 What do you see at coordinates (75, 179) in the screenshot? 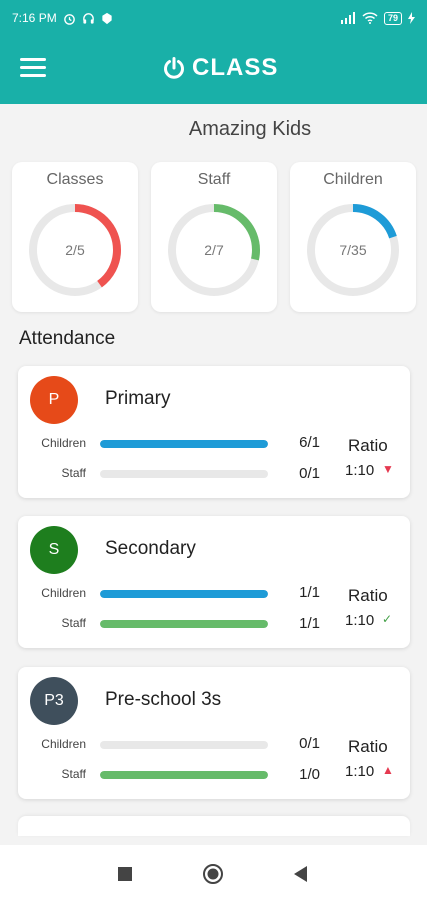
I see `stat-label: Classes` at bounding box center [75, 179].